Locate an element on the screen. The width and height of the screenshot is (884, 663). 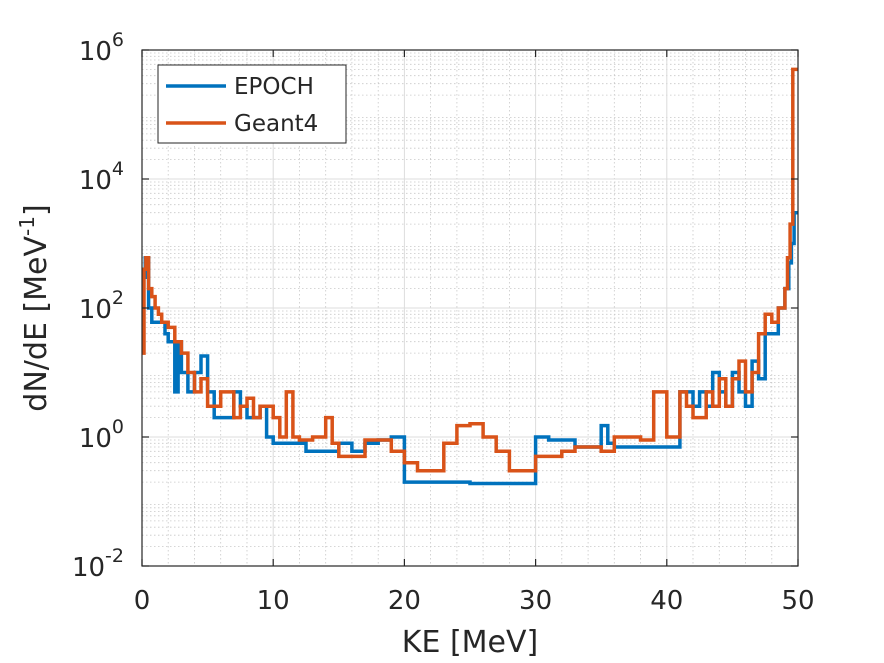
y-tick-label: 10² is located at coordinates (101, 306).